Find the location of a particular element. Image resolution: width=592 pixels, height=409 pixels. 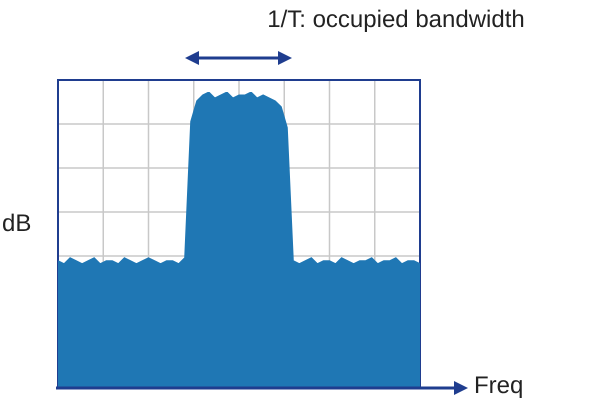

text: 1/T: occupied bandwidth is located at coordinates (396, 20).